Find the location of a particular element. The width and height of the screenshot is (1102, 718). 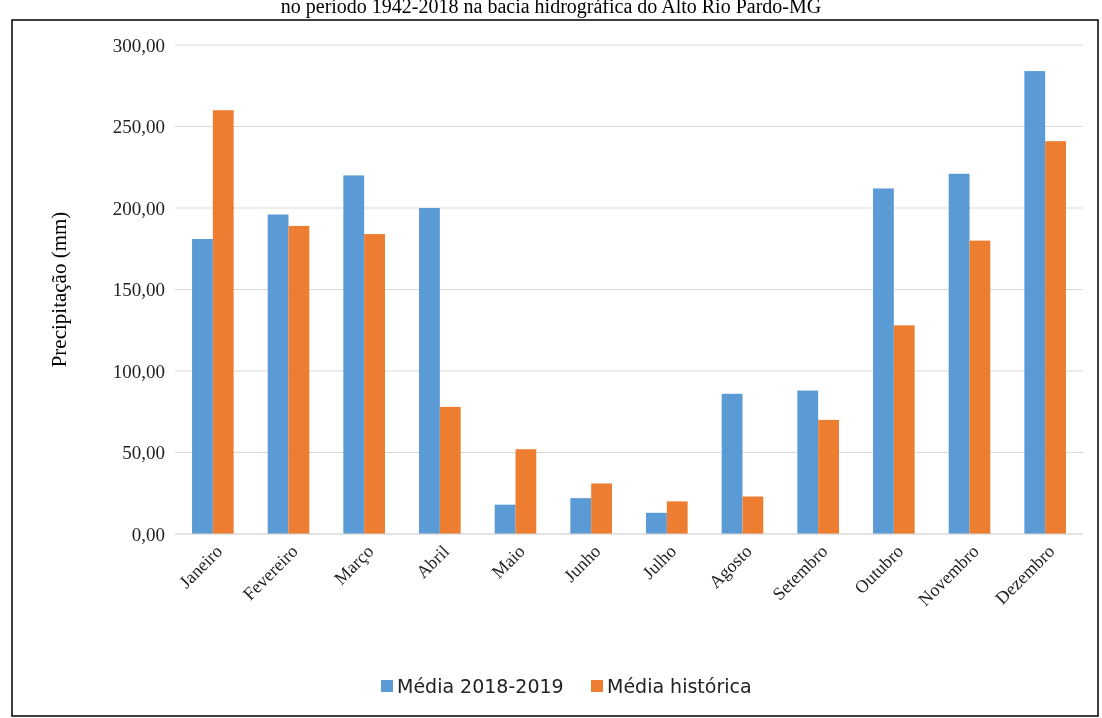

y-axis-title: Precipitação (mm) is located at coordinates (59, 289).